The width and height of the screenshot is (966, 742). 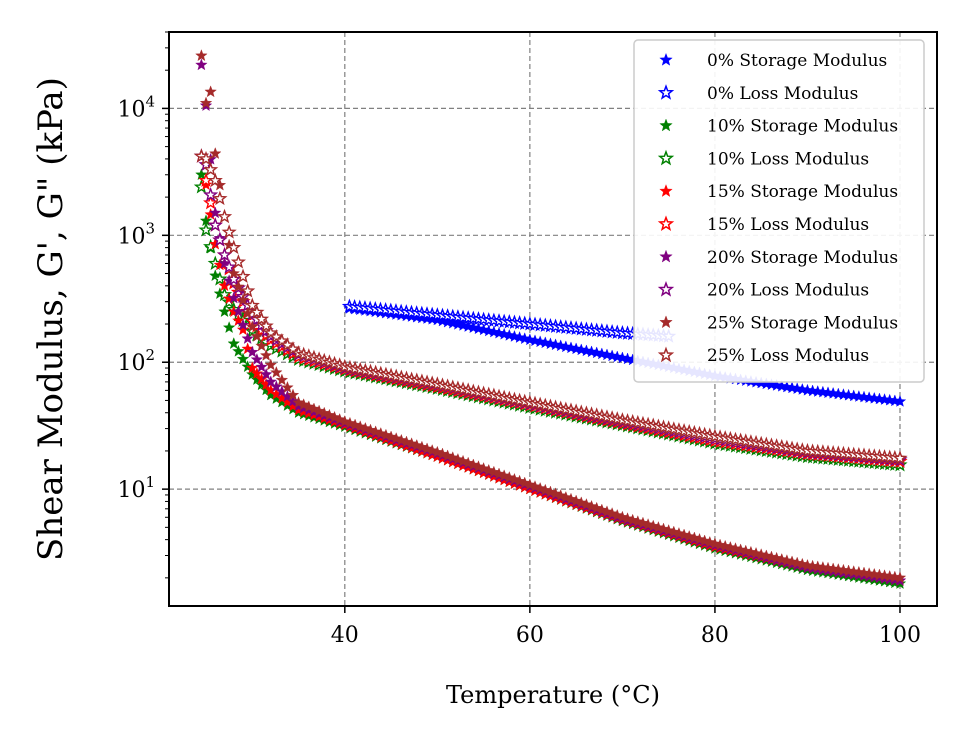 What do you see at coordinates (802, 127) in the screenshot?
I see `legend-label: 10% Storage Modulus` at bounding box center [802, 127].